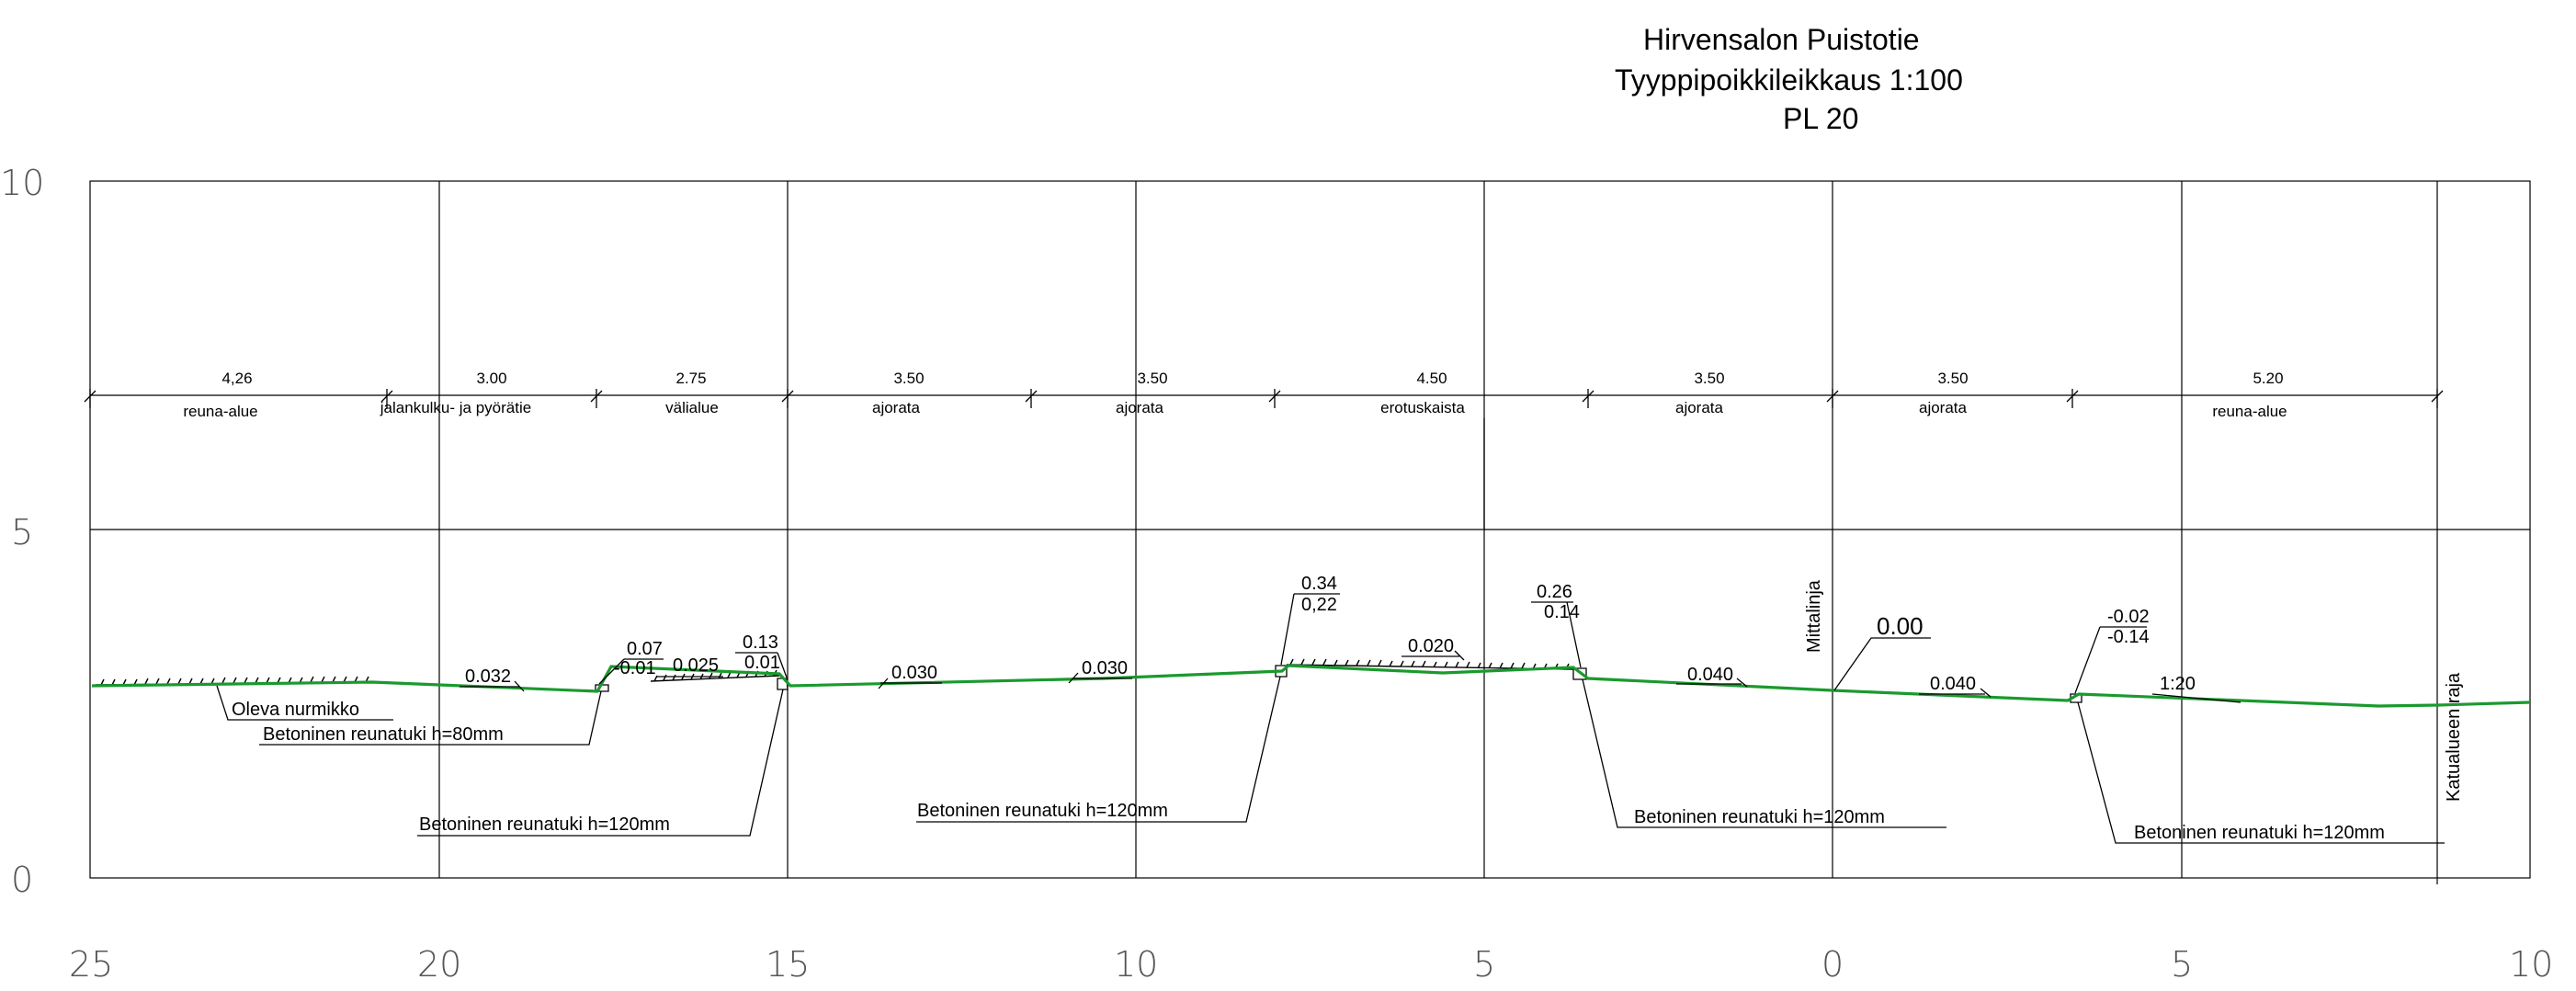 The height and width of the screenshot is (991, 2576). What do you see at coordinates (1699, 407) in the screenshot?
I see `dim-label-7: ajorata` at bounding box center [1699, 407].